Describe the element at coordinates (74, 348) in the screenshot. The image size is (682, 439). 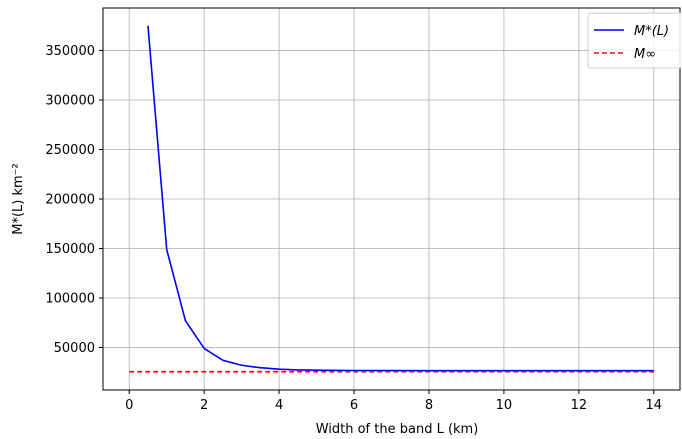
I see `y-tick-label: 50000` at that location.